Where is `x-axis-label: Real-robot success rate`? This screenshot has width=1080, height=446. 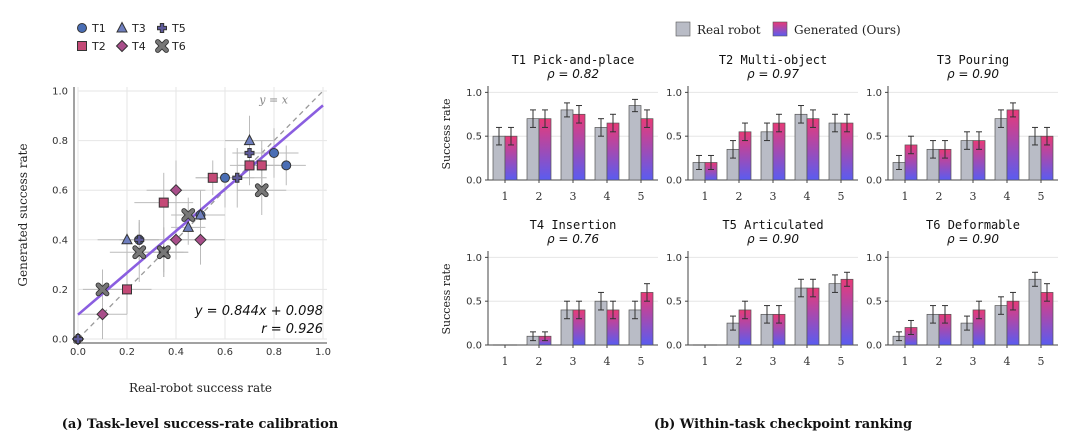 x-axis-label: Real-robot success rate is located at coordinates (200, 388).